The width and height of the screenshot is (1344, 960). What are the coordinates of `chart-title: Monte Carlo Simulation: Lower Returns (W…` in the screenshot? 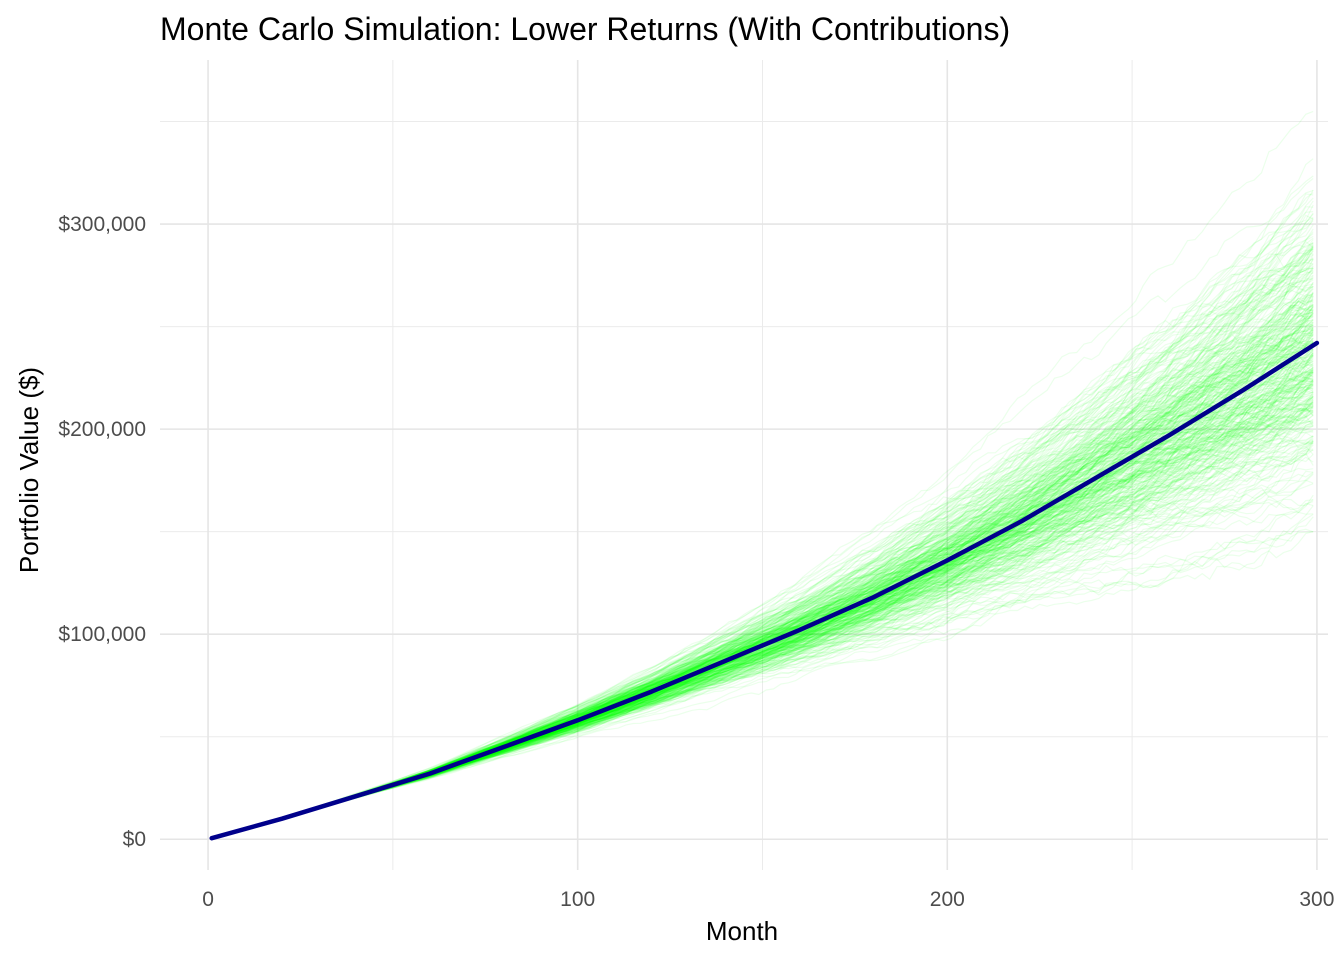 It's located at (585, 29).